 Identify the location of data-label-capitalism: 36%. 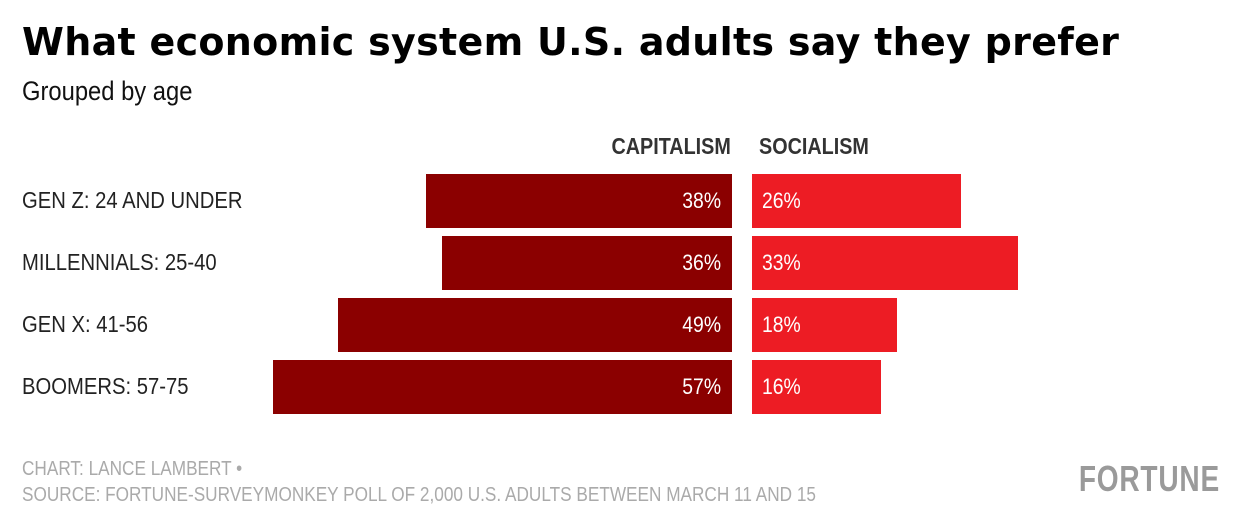
(701, 262).